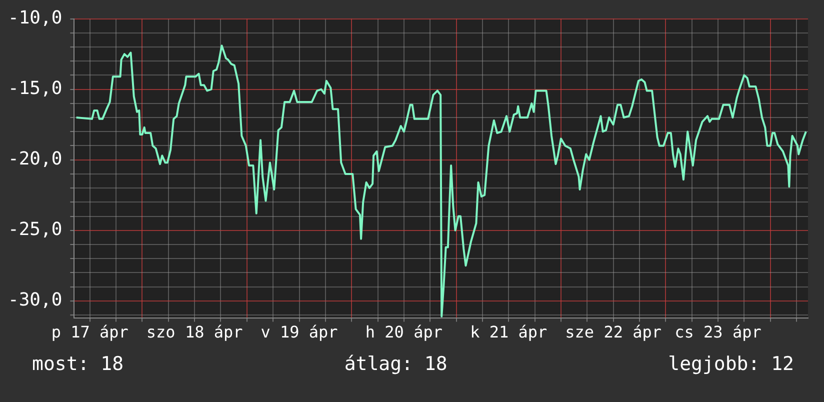 The height and width of the screenshot is (402, 824). What do you see at coordinates (195, 332) in the screenshot?
I see `x-tick-label: szo 18 ápr` at bounding box center [195, 332].